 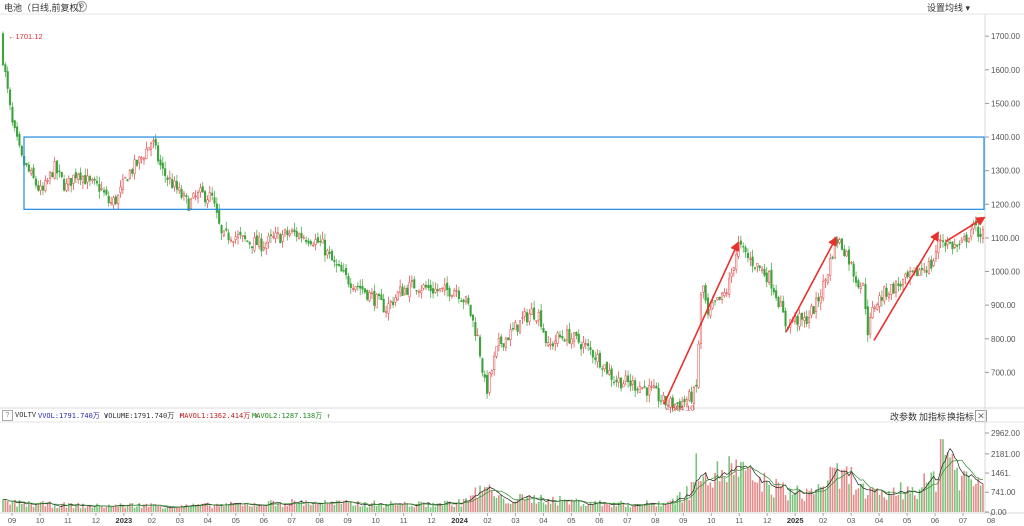 What do you see at coordinates (7, 415) in the screenshot?
I see `help-icon: ?` at bounding box center [7, 415].